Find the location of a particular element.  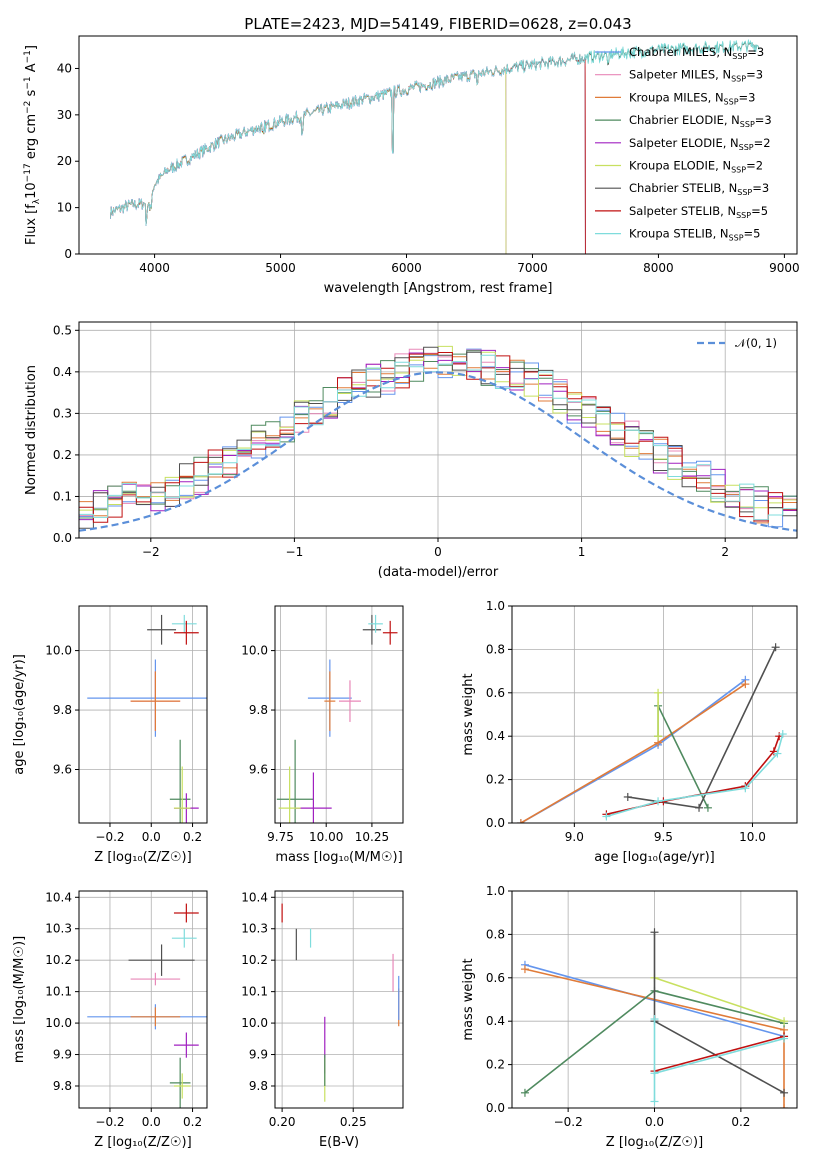

legend-label-main: Kroupa MILES, N is located at coordinates (676, 97).